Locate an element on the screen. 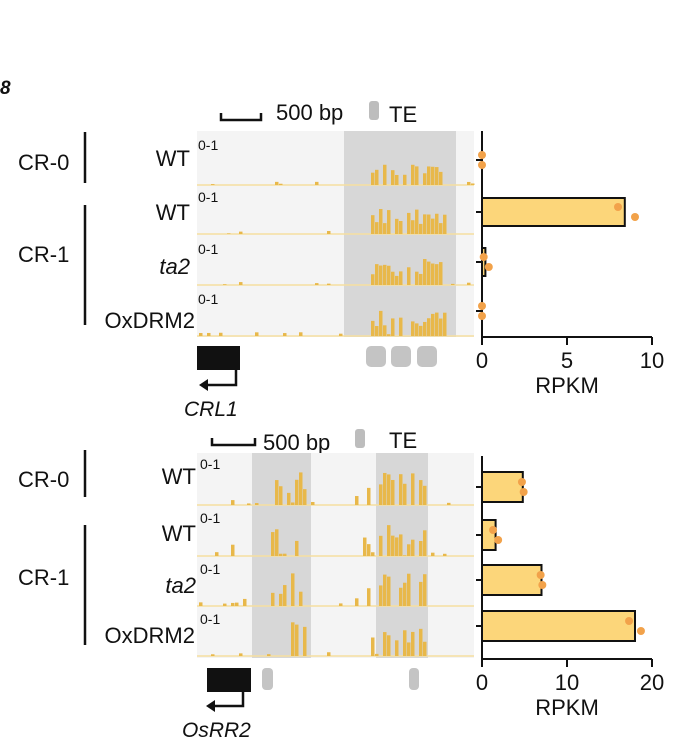  tracks is located at coordinates (335, 564).